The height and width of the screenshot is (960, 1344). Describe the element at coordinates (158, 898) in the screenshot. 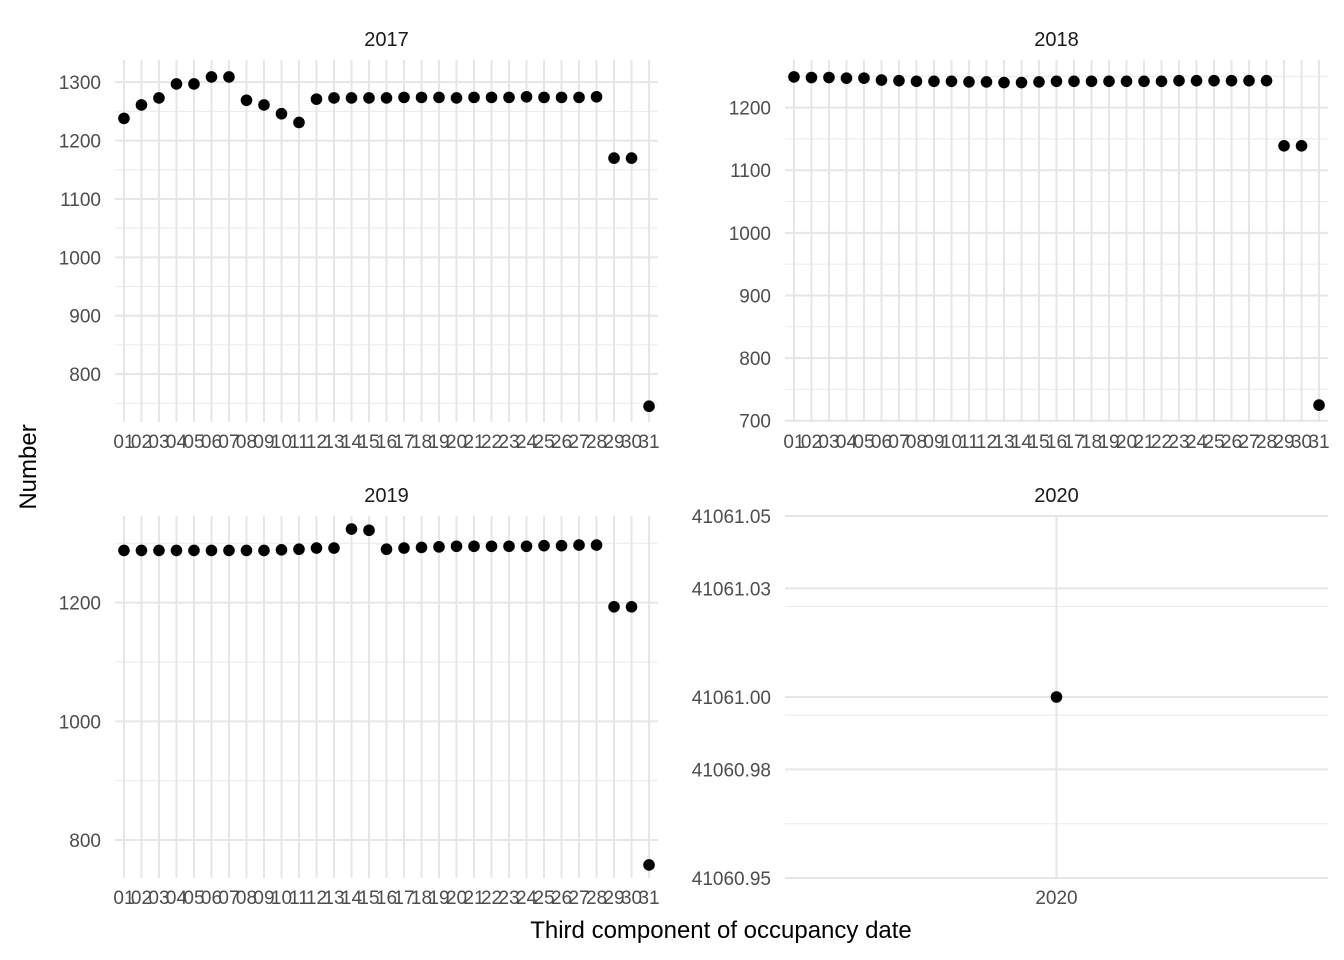

I see `x-tick-label: 03` at that location.